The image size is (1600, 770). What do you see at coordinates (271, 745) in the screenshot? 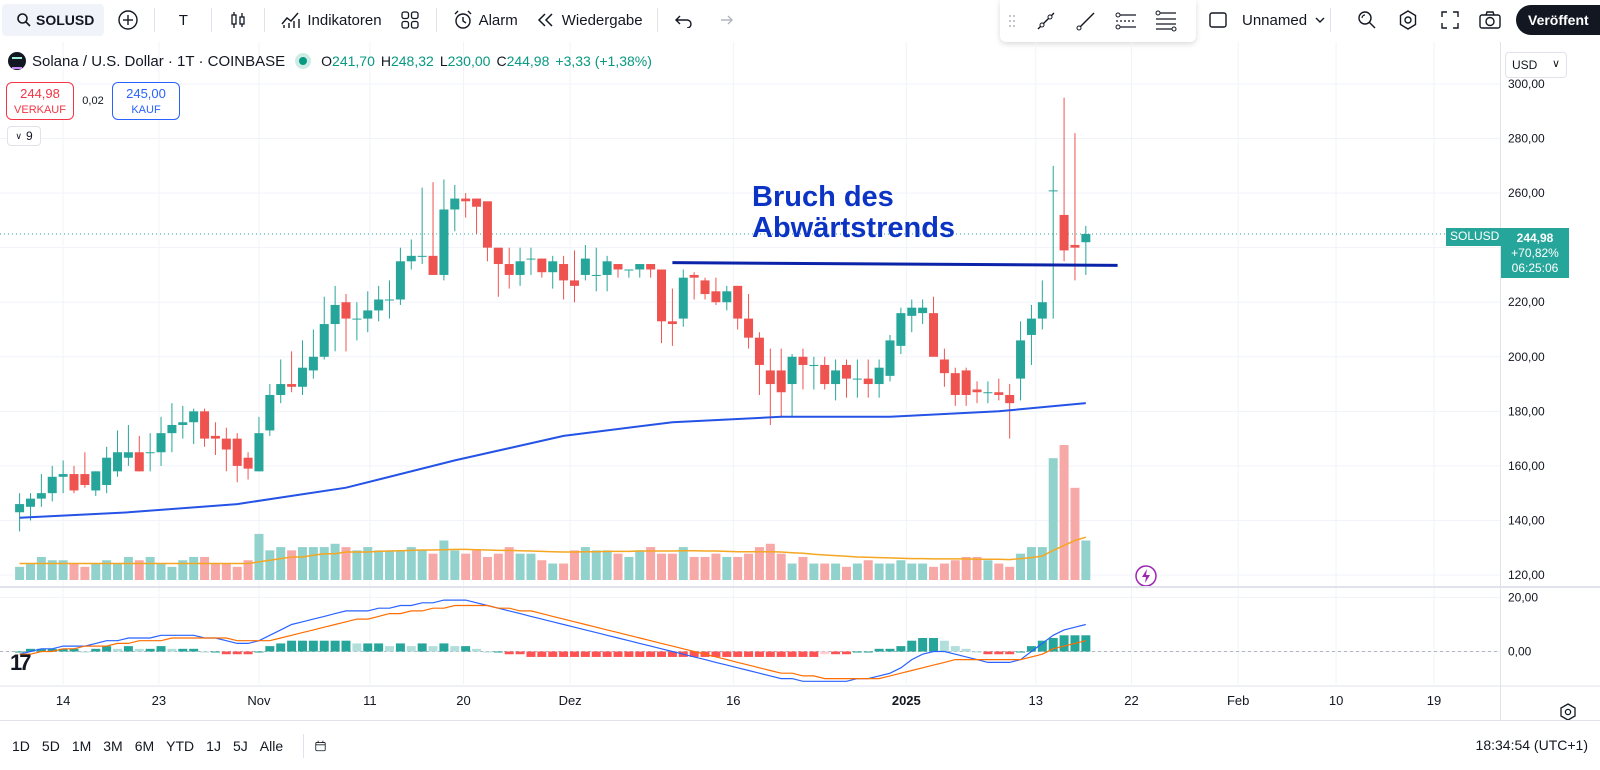
I see `range-button-alle: Alle` at bounding box center [271, 745].